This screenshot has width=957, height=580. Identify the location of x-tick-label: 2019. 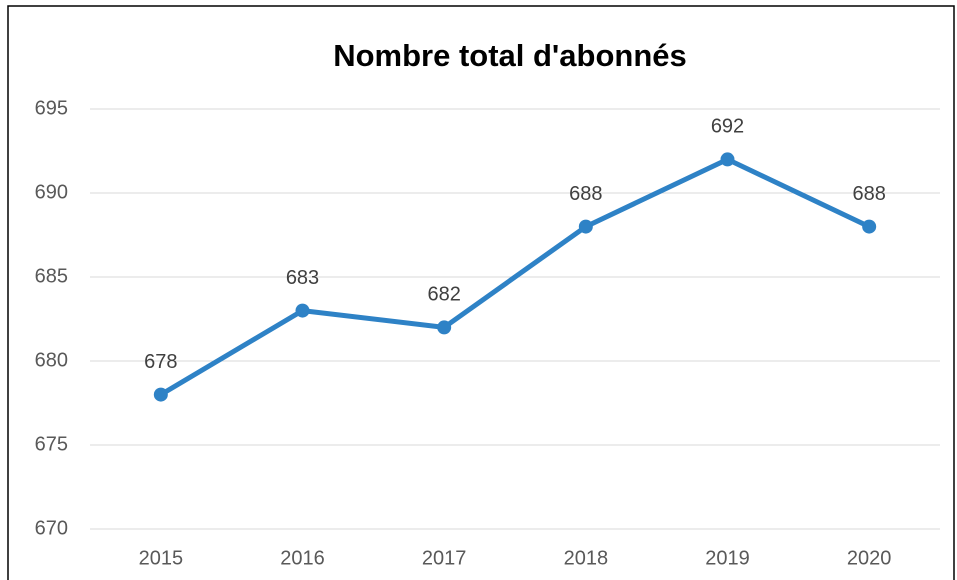
(727, 558).